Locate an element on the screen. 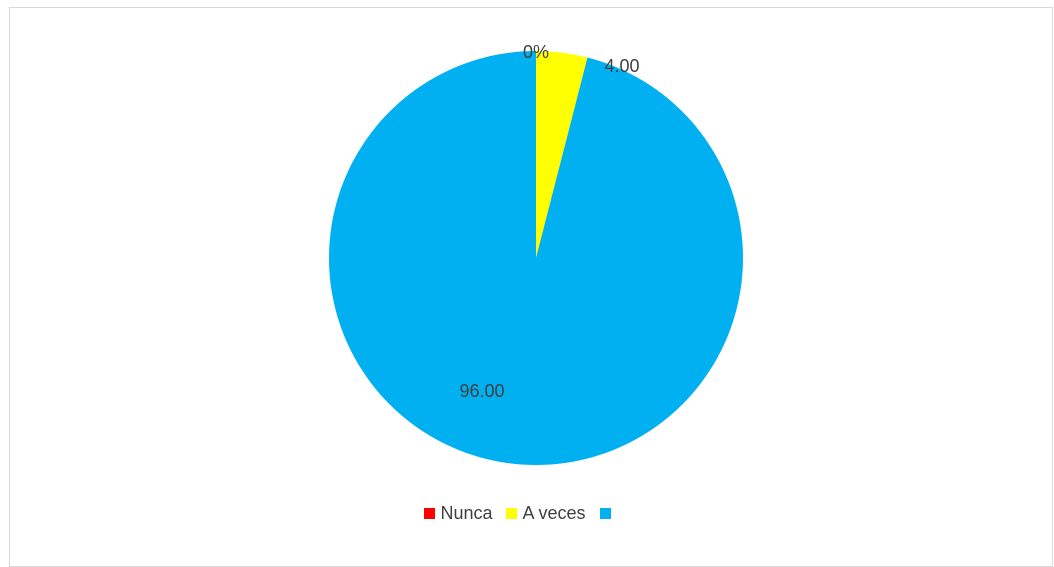  legend: Nunca A veces is located at coordinates (527, 513).